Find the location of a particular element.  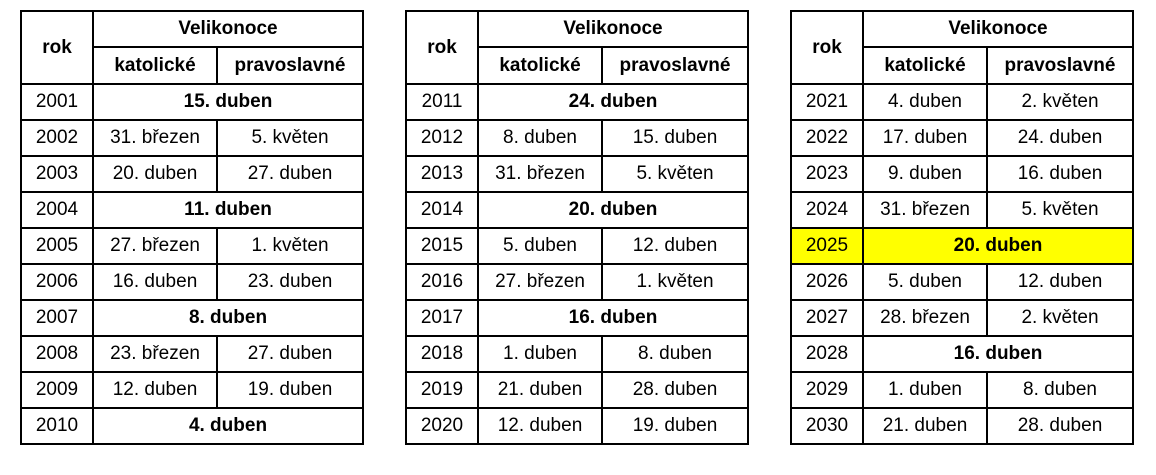

table-row: 2006 16. duben 23. duben is located at coordinates (192, 282).